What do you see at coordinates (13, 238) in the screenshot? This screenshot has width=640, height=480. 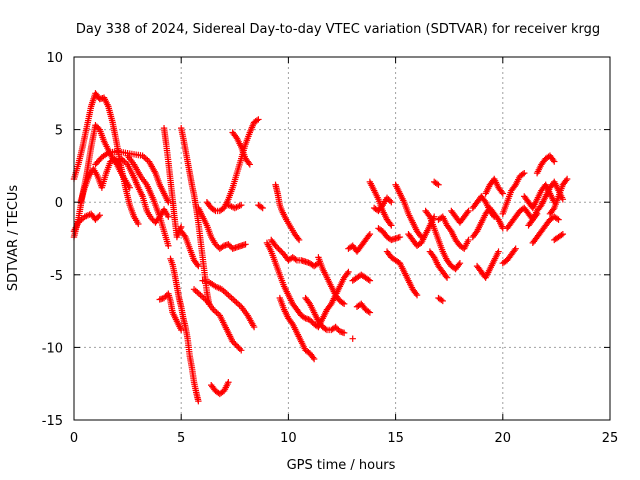 I see `y-axis-label: SDTVAR / TECUs` at bounding box center [13, 238].